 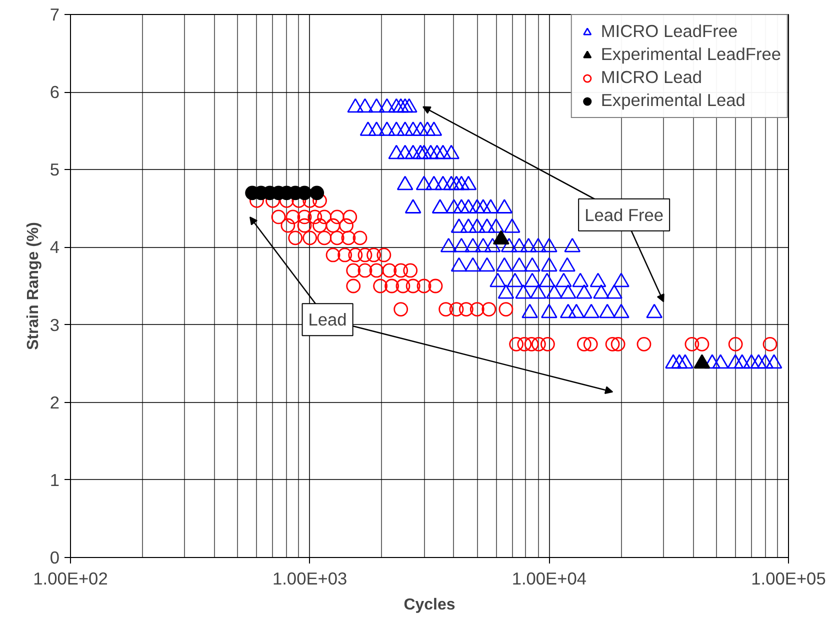 I want to click on x-tick-label: 1.00E+03, so click(x=310, y=578).